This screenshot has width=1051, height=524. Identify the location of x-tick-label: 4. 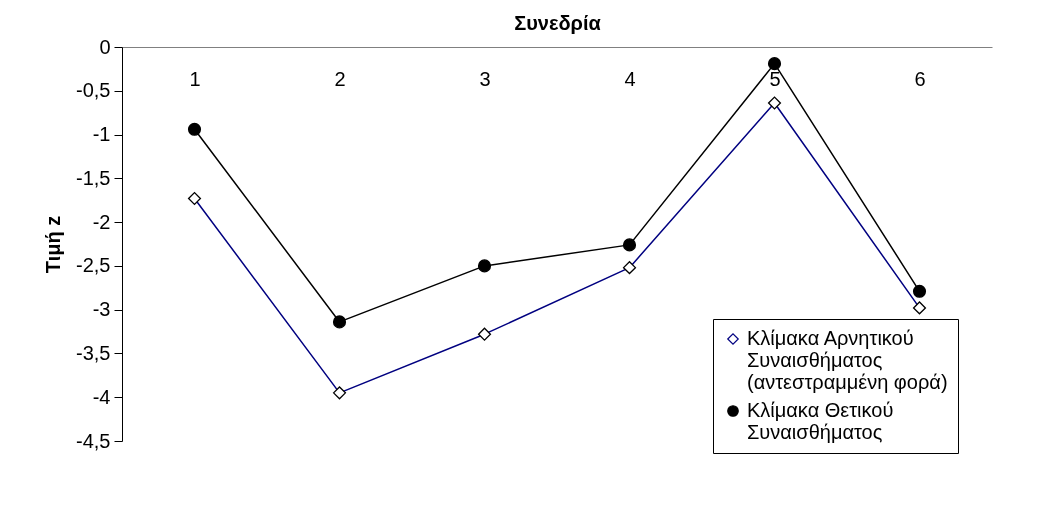
(630, 78).